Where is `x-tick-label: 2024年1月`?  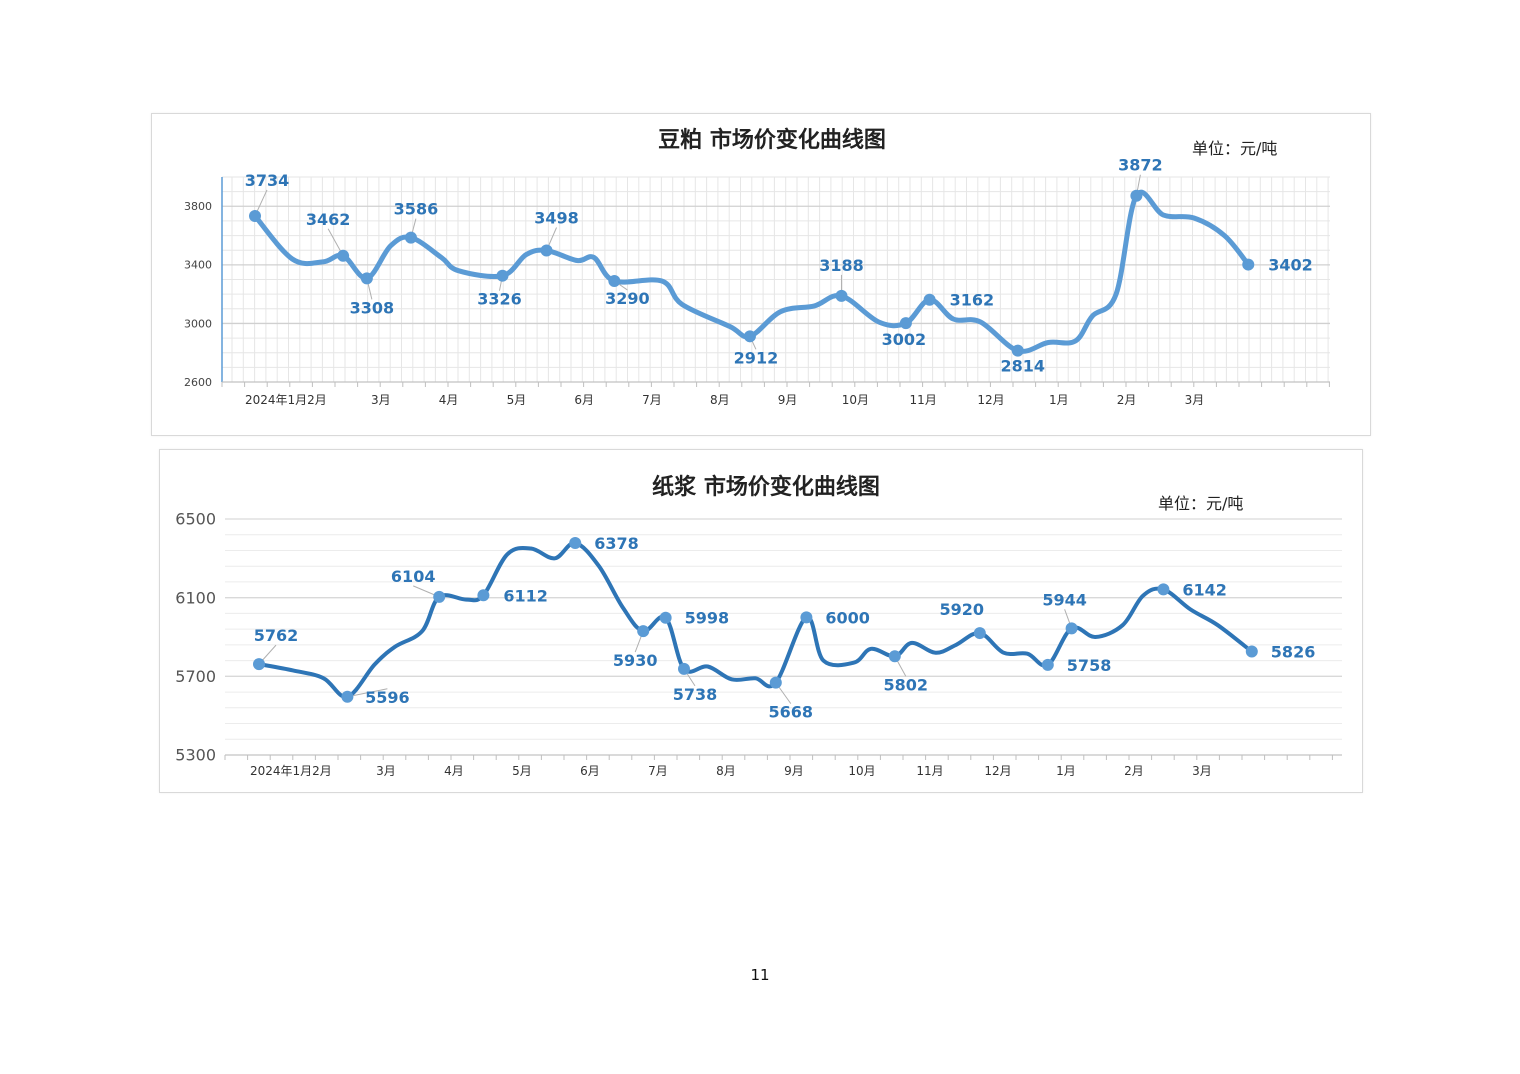
x-tick-label: 2024年1月 is located at coordinates (281, 771).